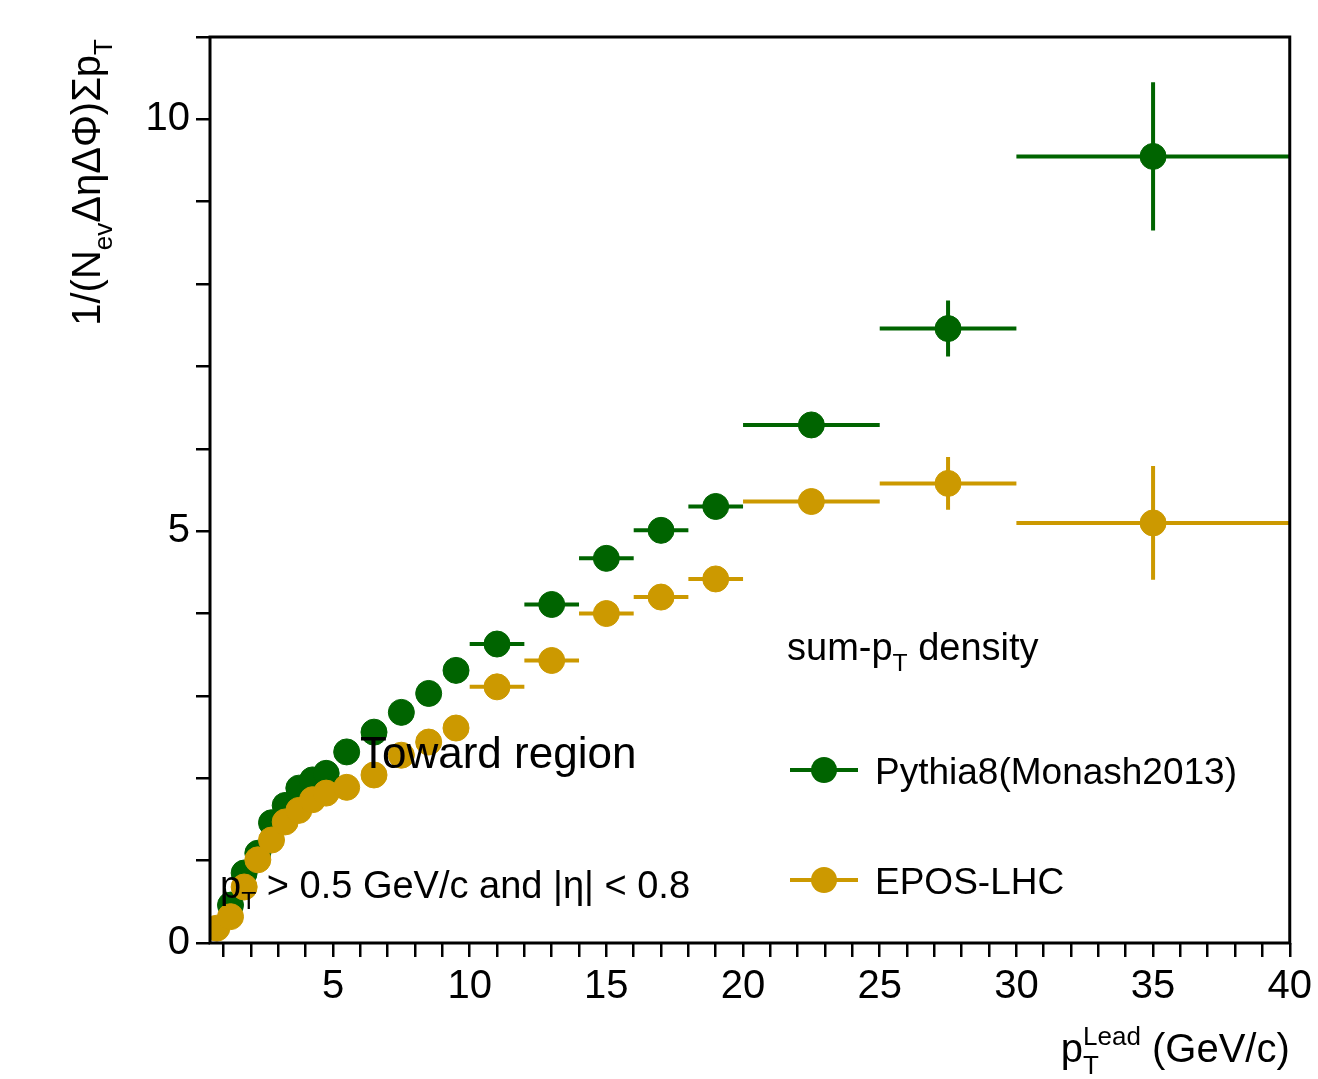 The image size is (1318, 1079). I want to click on y-tick-label: 5, so click(178, 528).